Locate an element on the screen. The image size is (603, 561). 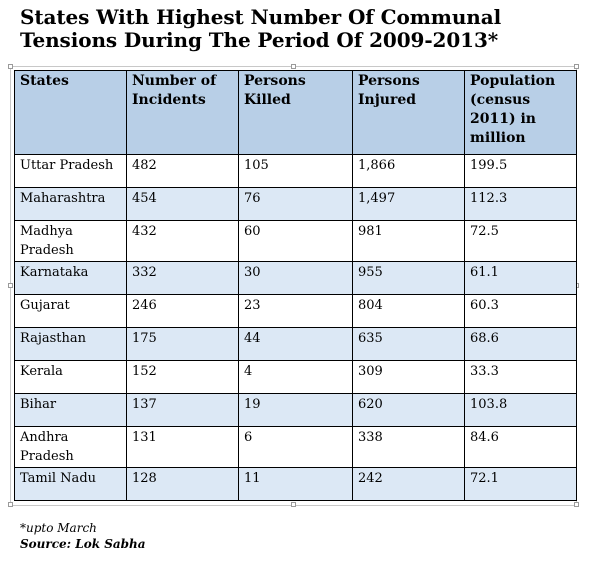
cell-killed: 23 is located at coordinates (295, 311).